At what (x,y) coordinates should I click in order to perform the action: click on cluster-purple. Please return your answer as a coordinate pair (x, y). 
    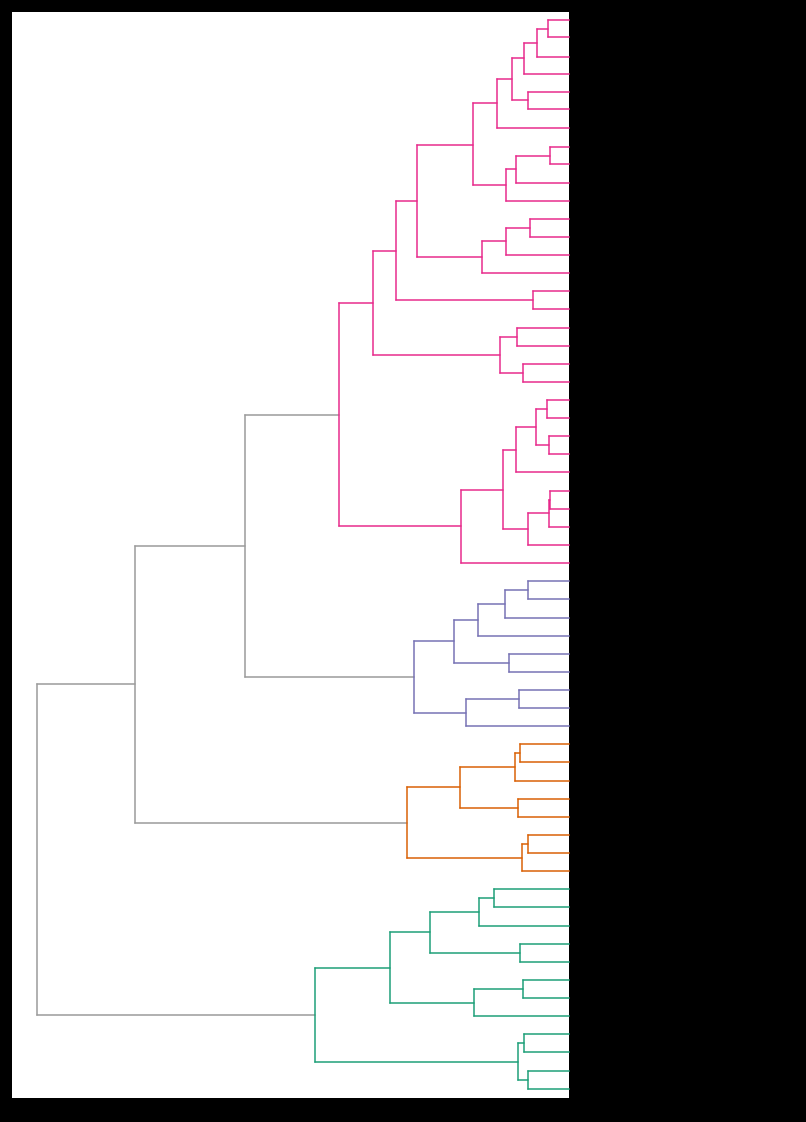
    Looking at the image, I should click on (491, 653).